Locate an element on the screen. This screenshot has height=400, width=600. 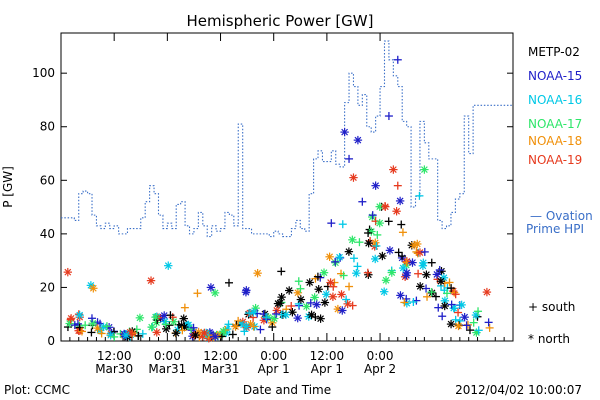
legend-noaa-19: NOAA-19 is located at coordinates (555, 160).